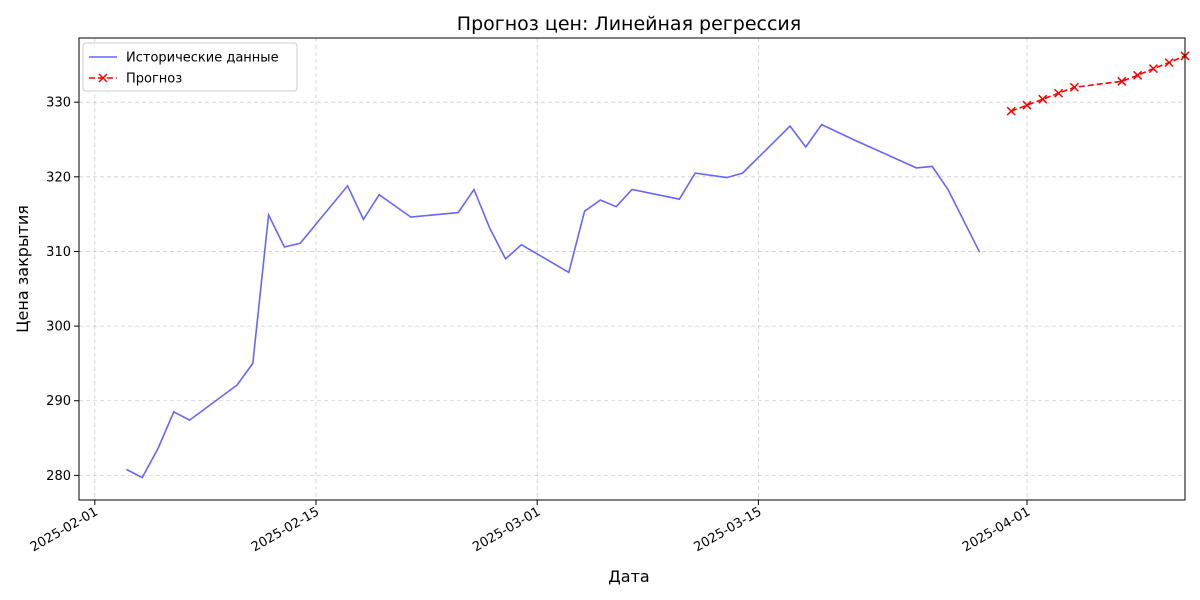  Describe the element at coordinates (58, 177) in the screenshot. I see `y-tick-label: 320` at that location.